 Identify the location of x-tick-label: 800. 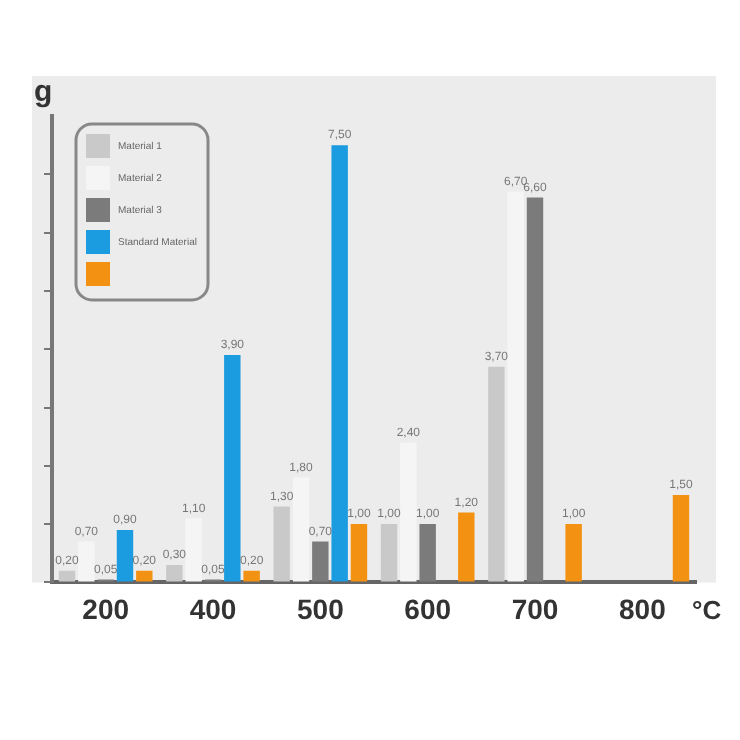
(642, 608).